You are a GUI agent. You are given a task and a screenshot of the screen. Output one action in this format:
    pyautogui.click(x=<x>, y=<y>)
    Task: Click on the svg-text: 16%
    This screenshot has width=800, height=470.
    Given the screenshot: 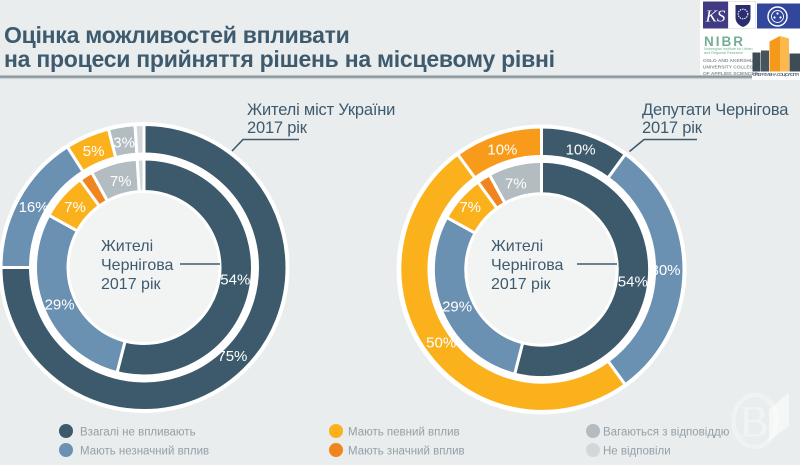 What is the action you would take?
    pyautogui.click(x=34, y=207)
    